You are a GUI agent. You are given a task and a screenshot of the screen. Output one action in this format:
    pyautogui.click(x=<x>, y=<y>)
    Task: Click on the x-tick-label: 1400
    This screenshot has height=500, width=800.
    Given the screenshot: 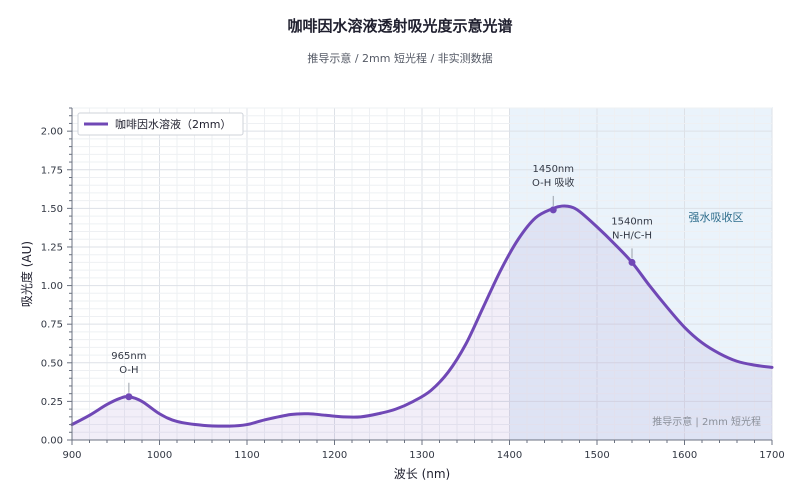 What is the action you would take?
    pyautogui.click(x=509, y=455)
    